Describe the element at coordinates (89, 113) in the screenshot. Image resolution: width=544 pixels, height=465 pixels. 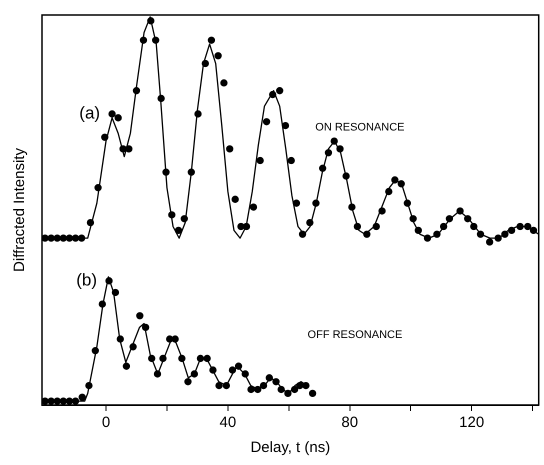
I see `series-label: (a)` at that location.